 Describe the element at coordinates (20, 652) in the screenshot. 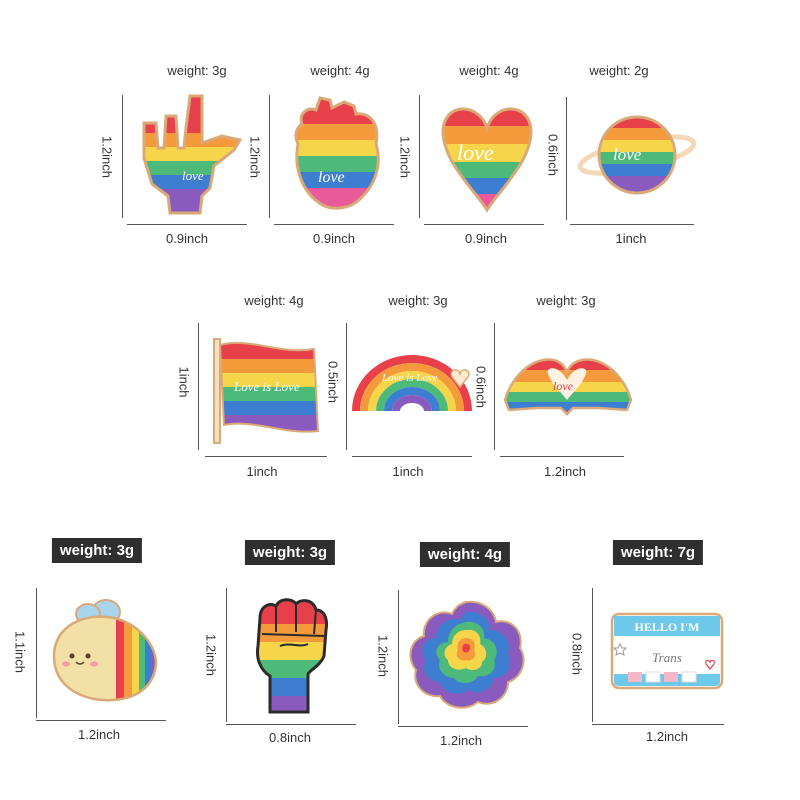

I see `height-label: 1.1inch` at that location.